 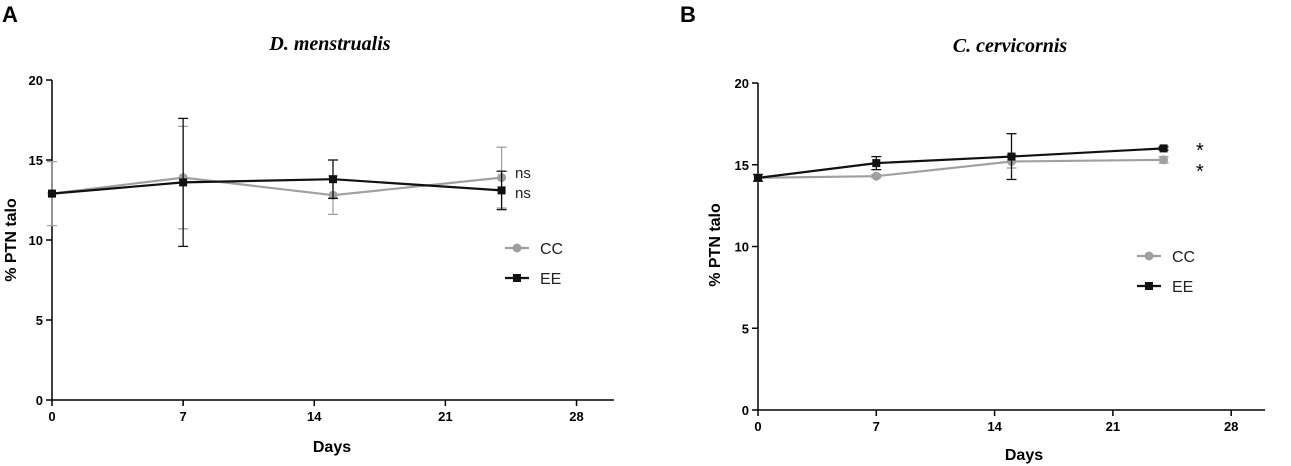 What do you see at coordinates (1024, 455) in the screenshot?
I see `x-axis-title-b: Days` at bounding box center [1024, 455].